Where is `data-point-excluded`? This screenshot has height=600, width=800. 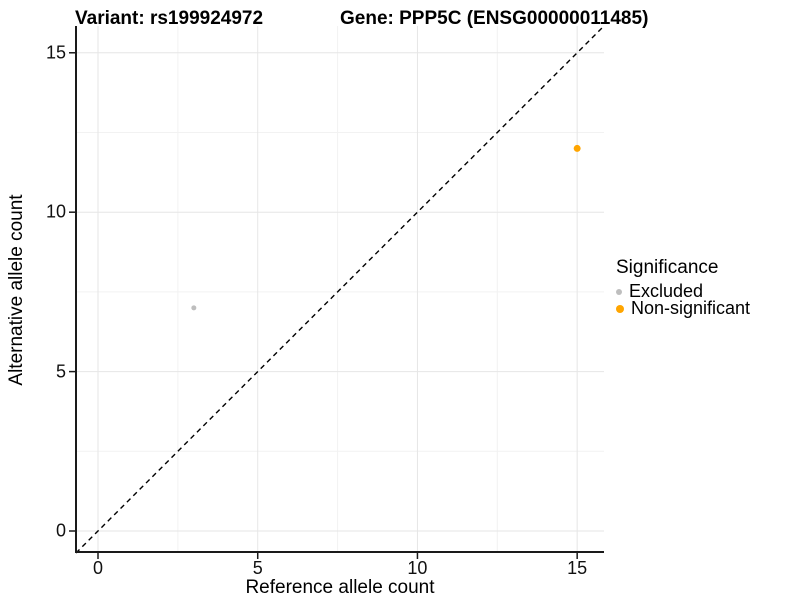 data-point-excluded is located at coordinates (194, 308).